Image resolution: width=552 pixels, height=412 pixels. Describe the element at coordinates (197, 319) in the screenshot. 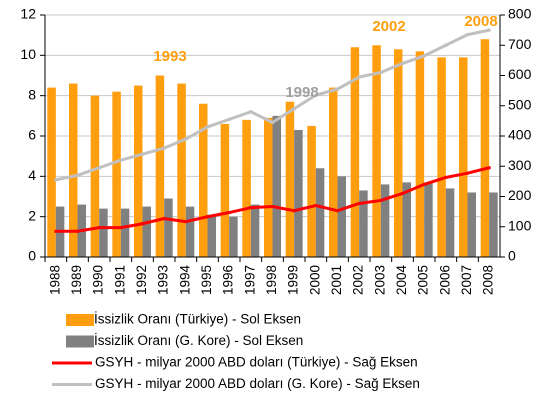

I see `legend-label: İssizlik Oranı (Türkiye) - Sol Eksen` at that location.